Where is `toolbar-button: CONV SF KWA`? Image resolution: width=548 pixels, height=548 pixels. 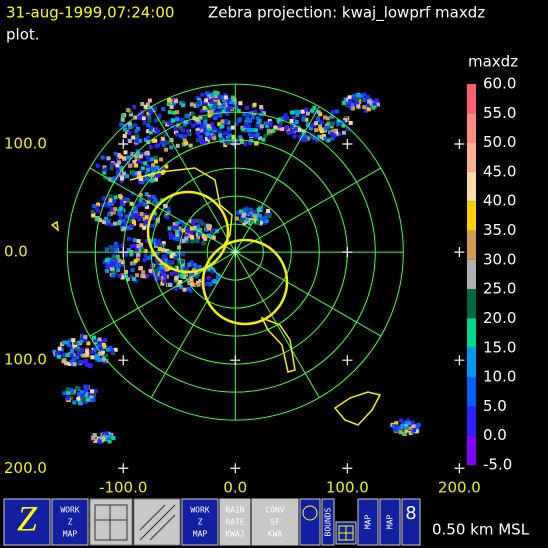 toolbar-button: CONV SF KWA is located at coordinates (275, 522).